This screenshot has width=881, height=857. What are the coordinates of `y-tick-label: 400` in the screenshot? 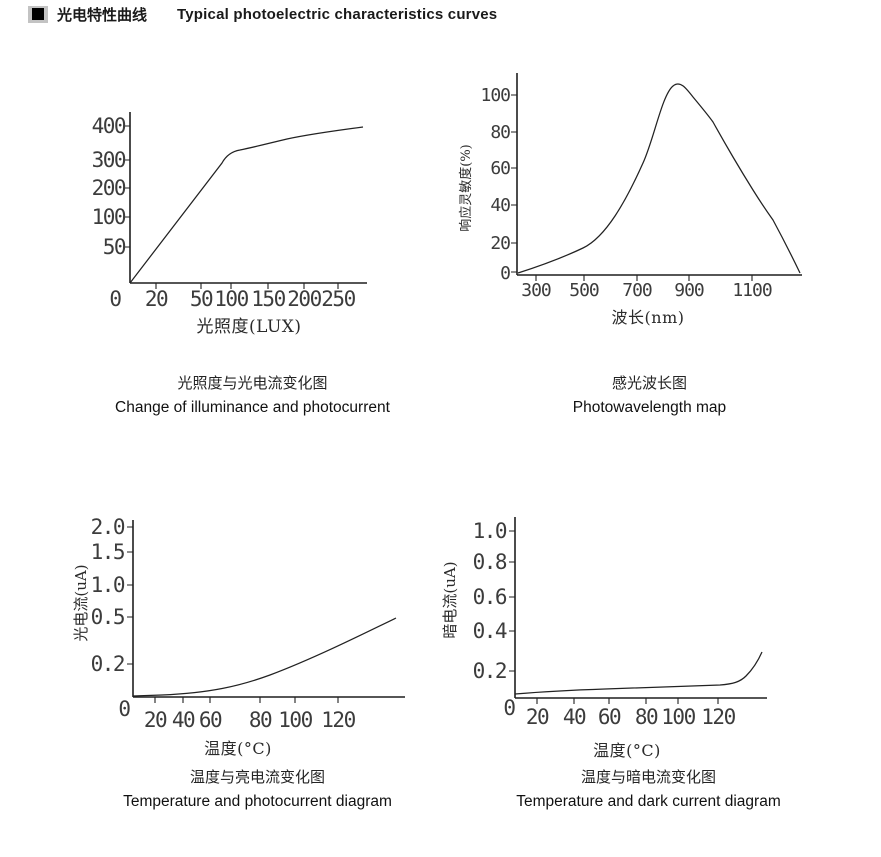 It's located at (109, 126).